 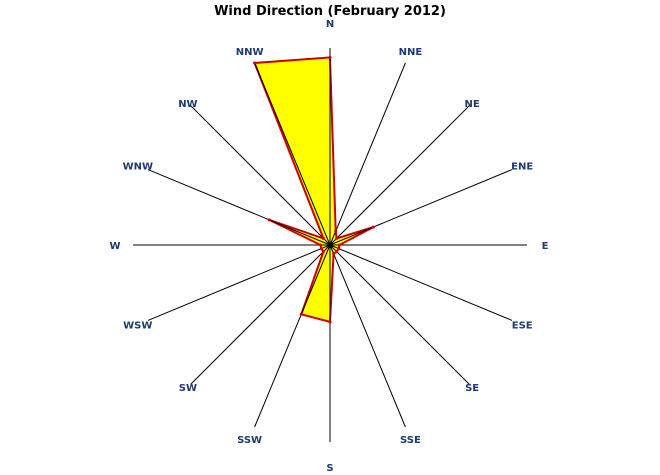 I want to click on center-hub, so click(x=330, y=245).